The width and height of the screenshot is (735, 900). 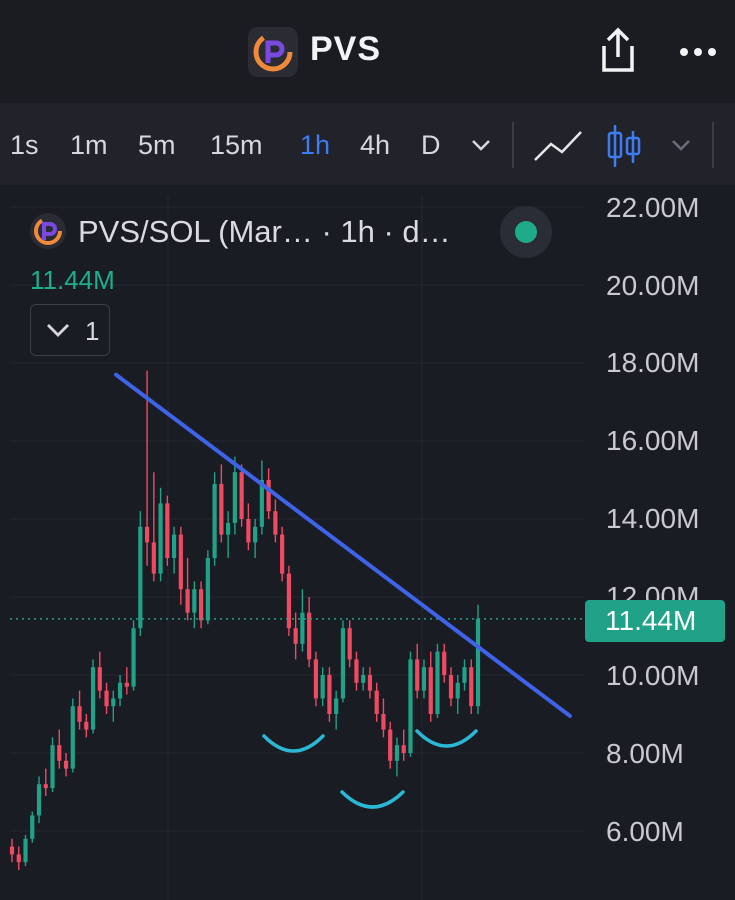 What do you see at coordinates (653, 285) in the screenshot?
I see `y-tick-label: 20.00M` at bounding box center [653, 285].